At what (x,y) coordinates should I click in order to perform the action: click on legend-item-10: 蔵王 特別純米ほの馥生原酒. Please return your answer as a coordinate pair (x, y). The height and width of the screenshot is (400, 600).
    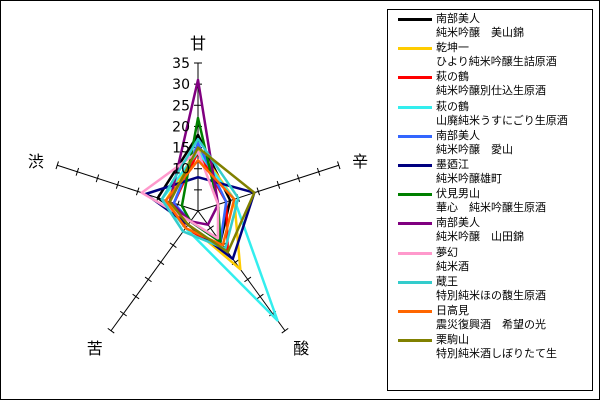
    Looking at the image, I should click on (490, 289).